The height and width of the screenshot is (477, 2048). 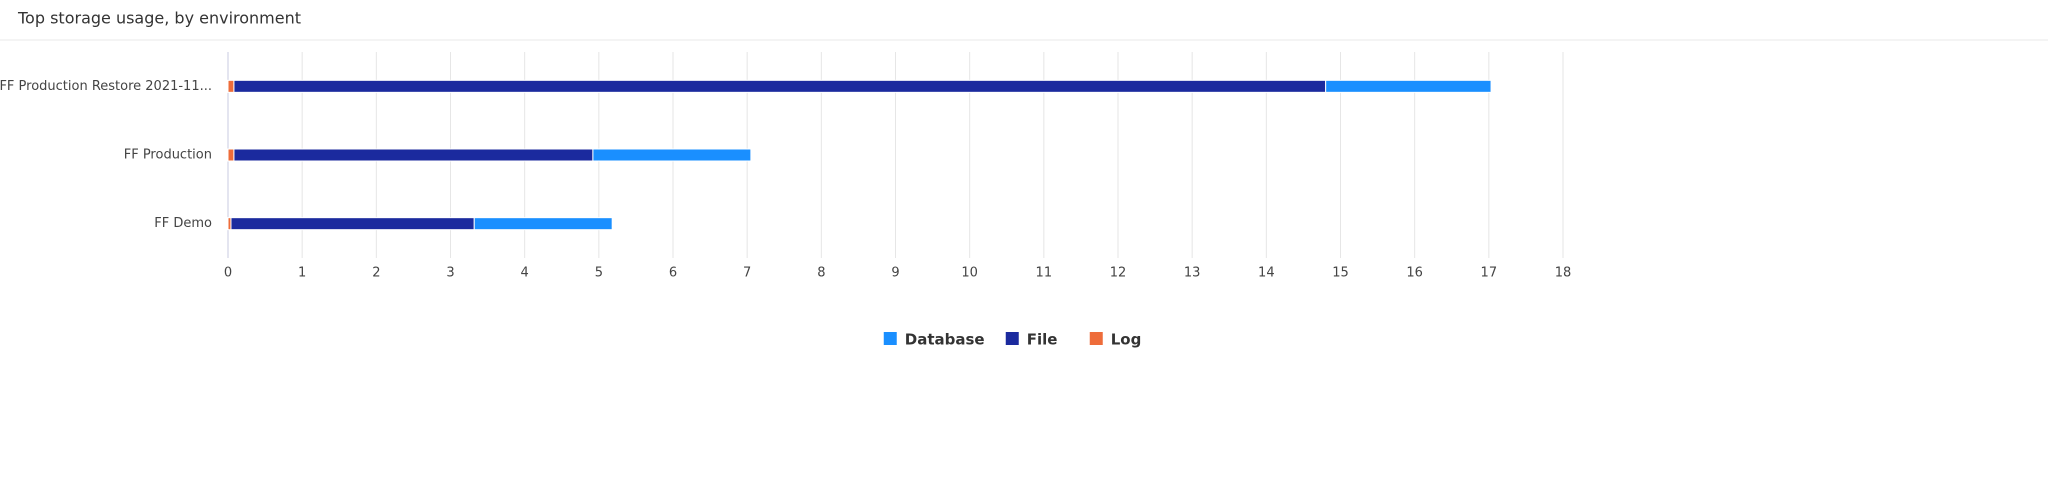 What do you see at coordinates (1126, 340) in the screenshot?
I see `legend-label: Log` at bounding box center [1126, 340].